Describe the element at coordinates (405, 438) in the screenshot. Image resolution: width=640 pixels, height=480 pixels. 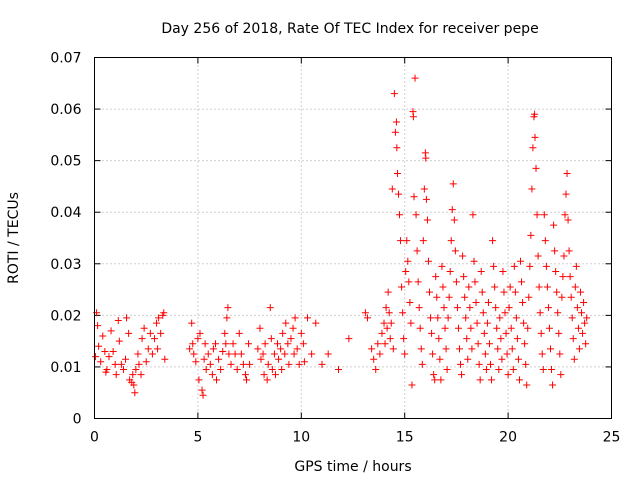
I see `x-tick-label: 15` at that location.